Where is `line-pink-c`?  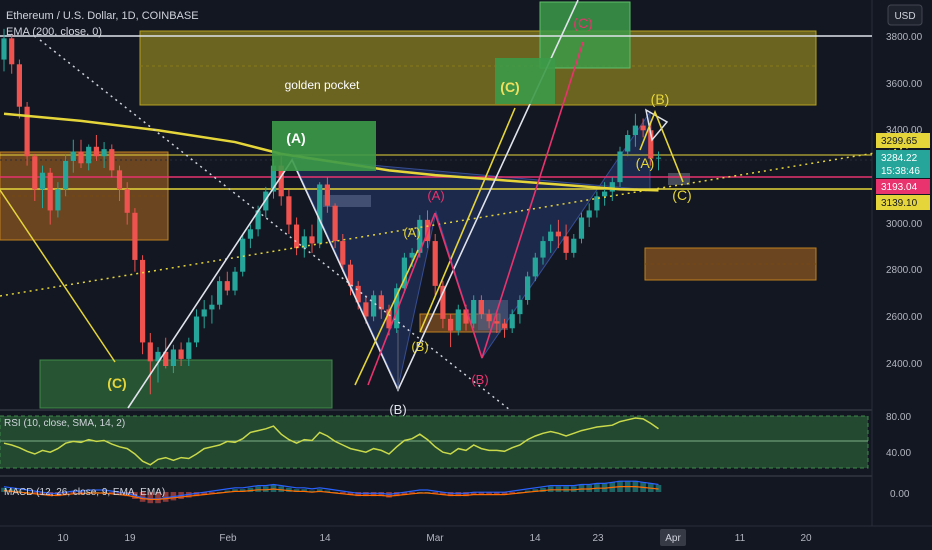
line-pink-c is located at coordinates (532, 200).